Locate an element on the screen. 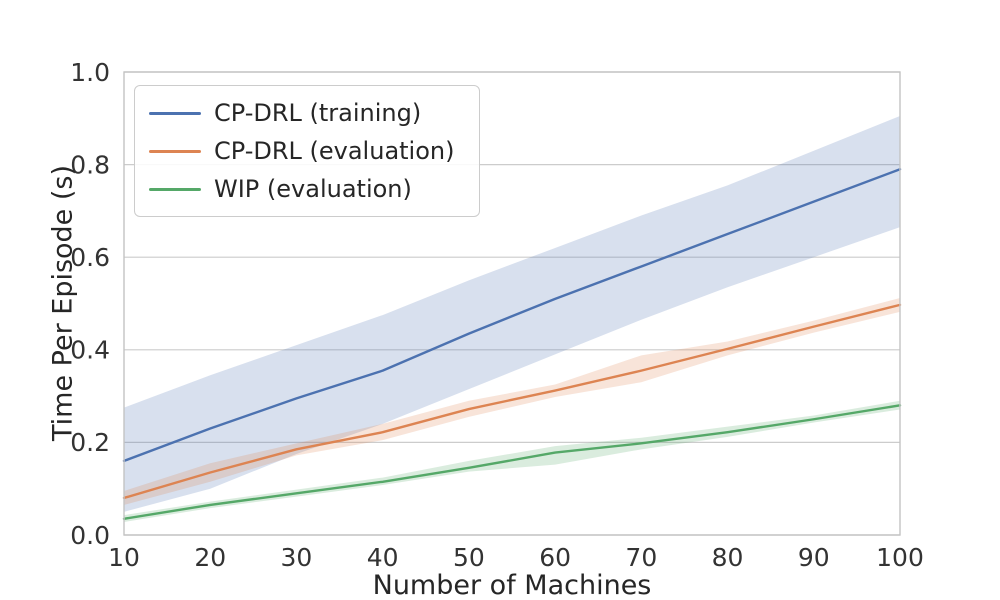 This screenshot has width=1000, height=600. x-tick-label: 70 is located at coordinates (641, 557).